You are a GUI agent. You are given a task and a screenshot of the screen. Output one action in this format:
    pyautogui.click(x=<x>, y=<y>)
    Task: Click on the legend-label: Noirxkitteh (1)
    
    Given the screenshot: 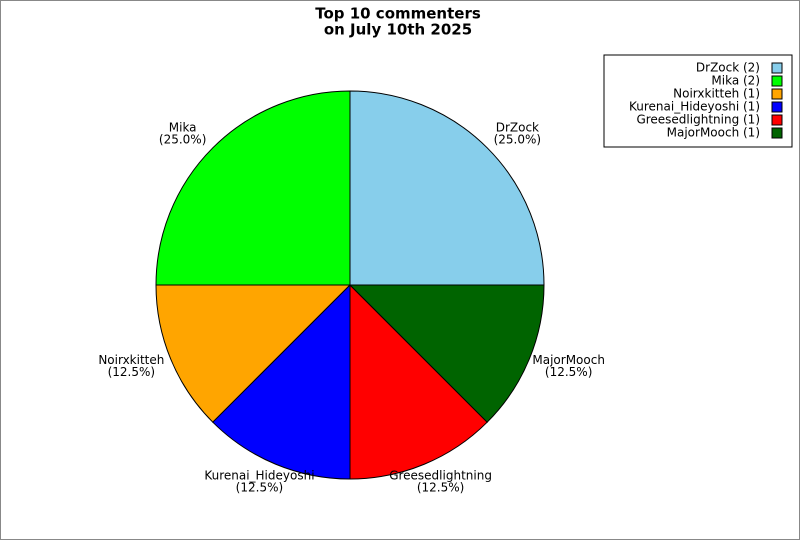 What is the action you would take?
    pyautogui.click(x=716, y=94)
    